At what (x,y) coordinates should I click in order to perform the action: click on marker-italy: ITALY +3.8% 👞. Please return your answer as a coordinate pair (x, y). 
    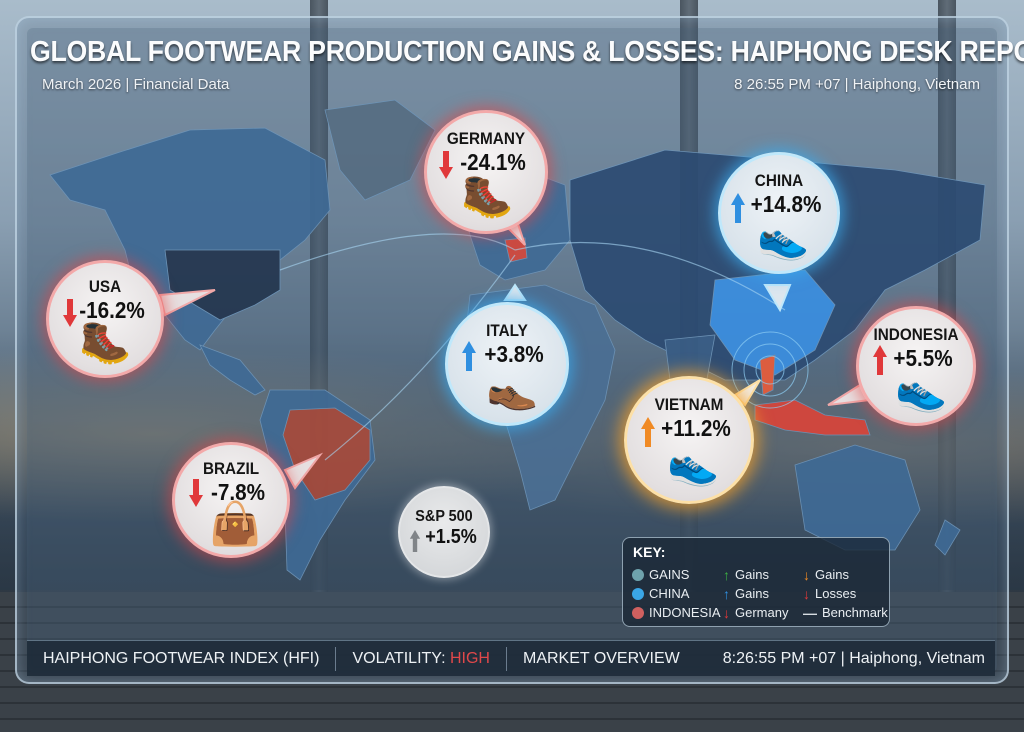
    Looking at the image, I should click on (507, 364).